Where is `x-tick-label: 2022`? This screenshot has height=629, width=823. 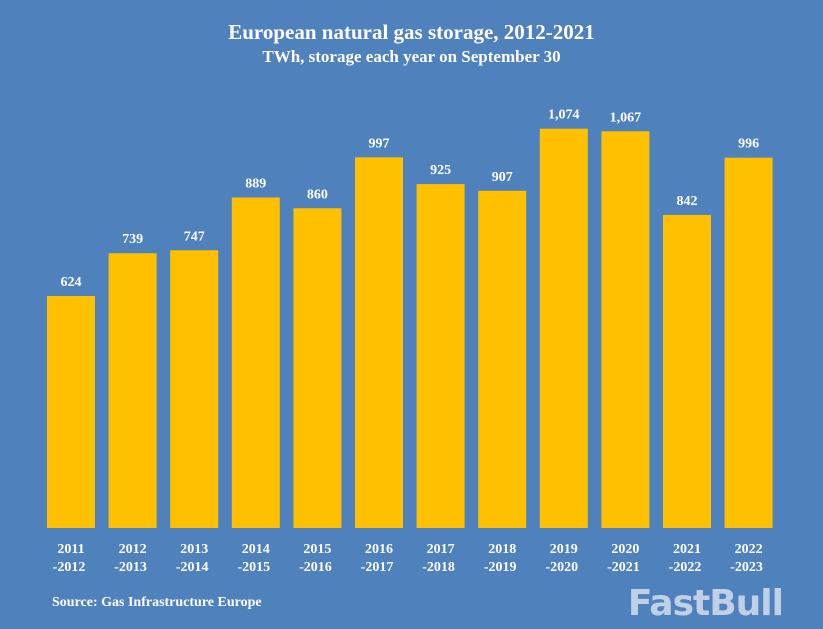
x-tick-label: 2022 is located at coordinates (749, 549).